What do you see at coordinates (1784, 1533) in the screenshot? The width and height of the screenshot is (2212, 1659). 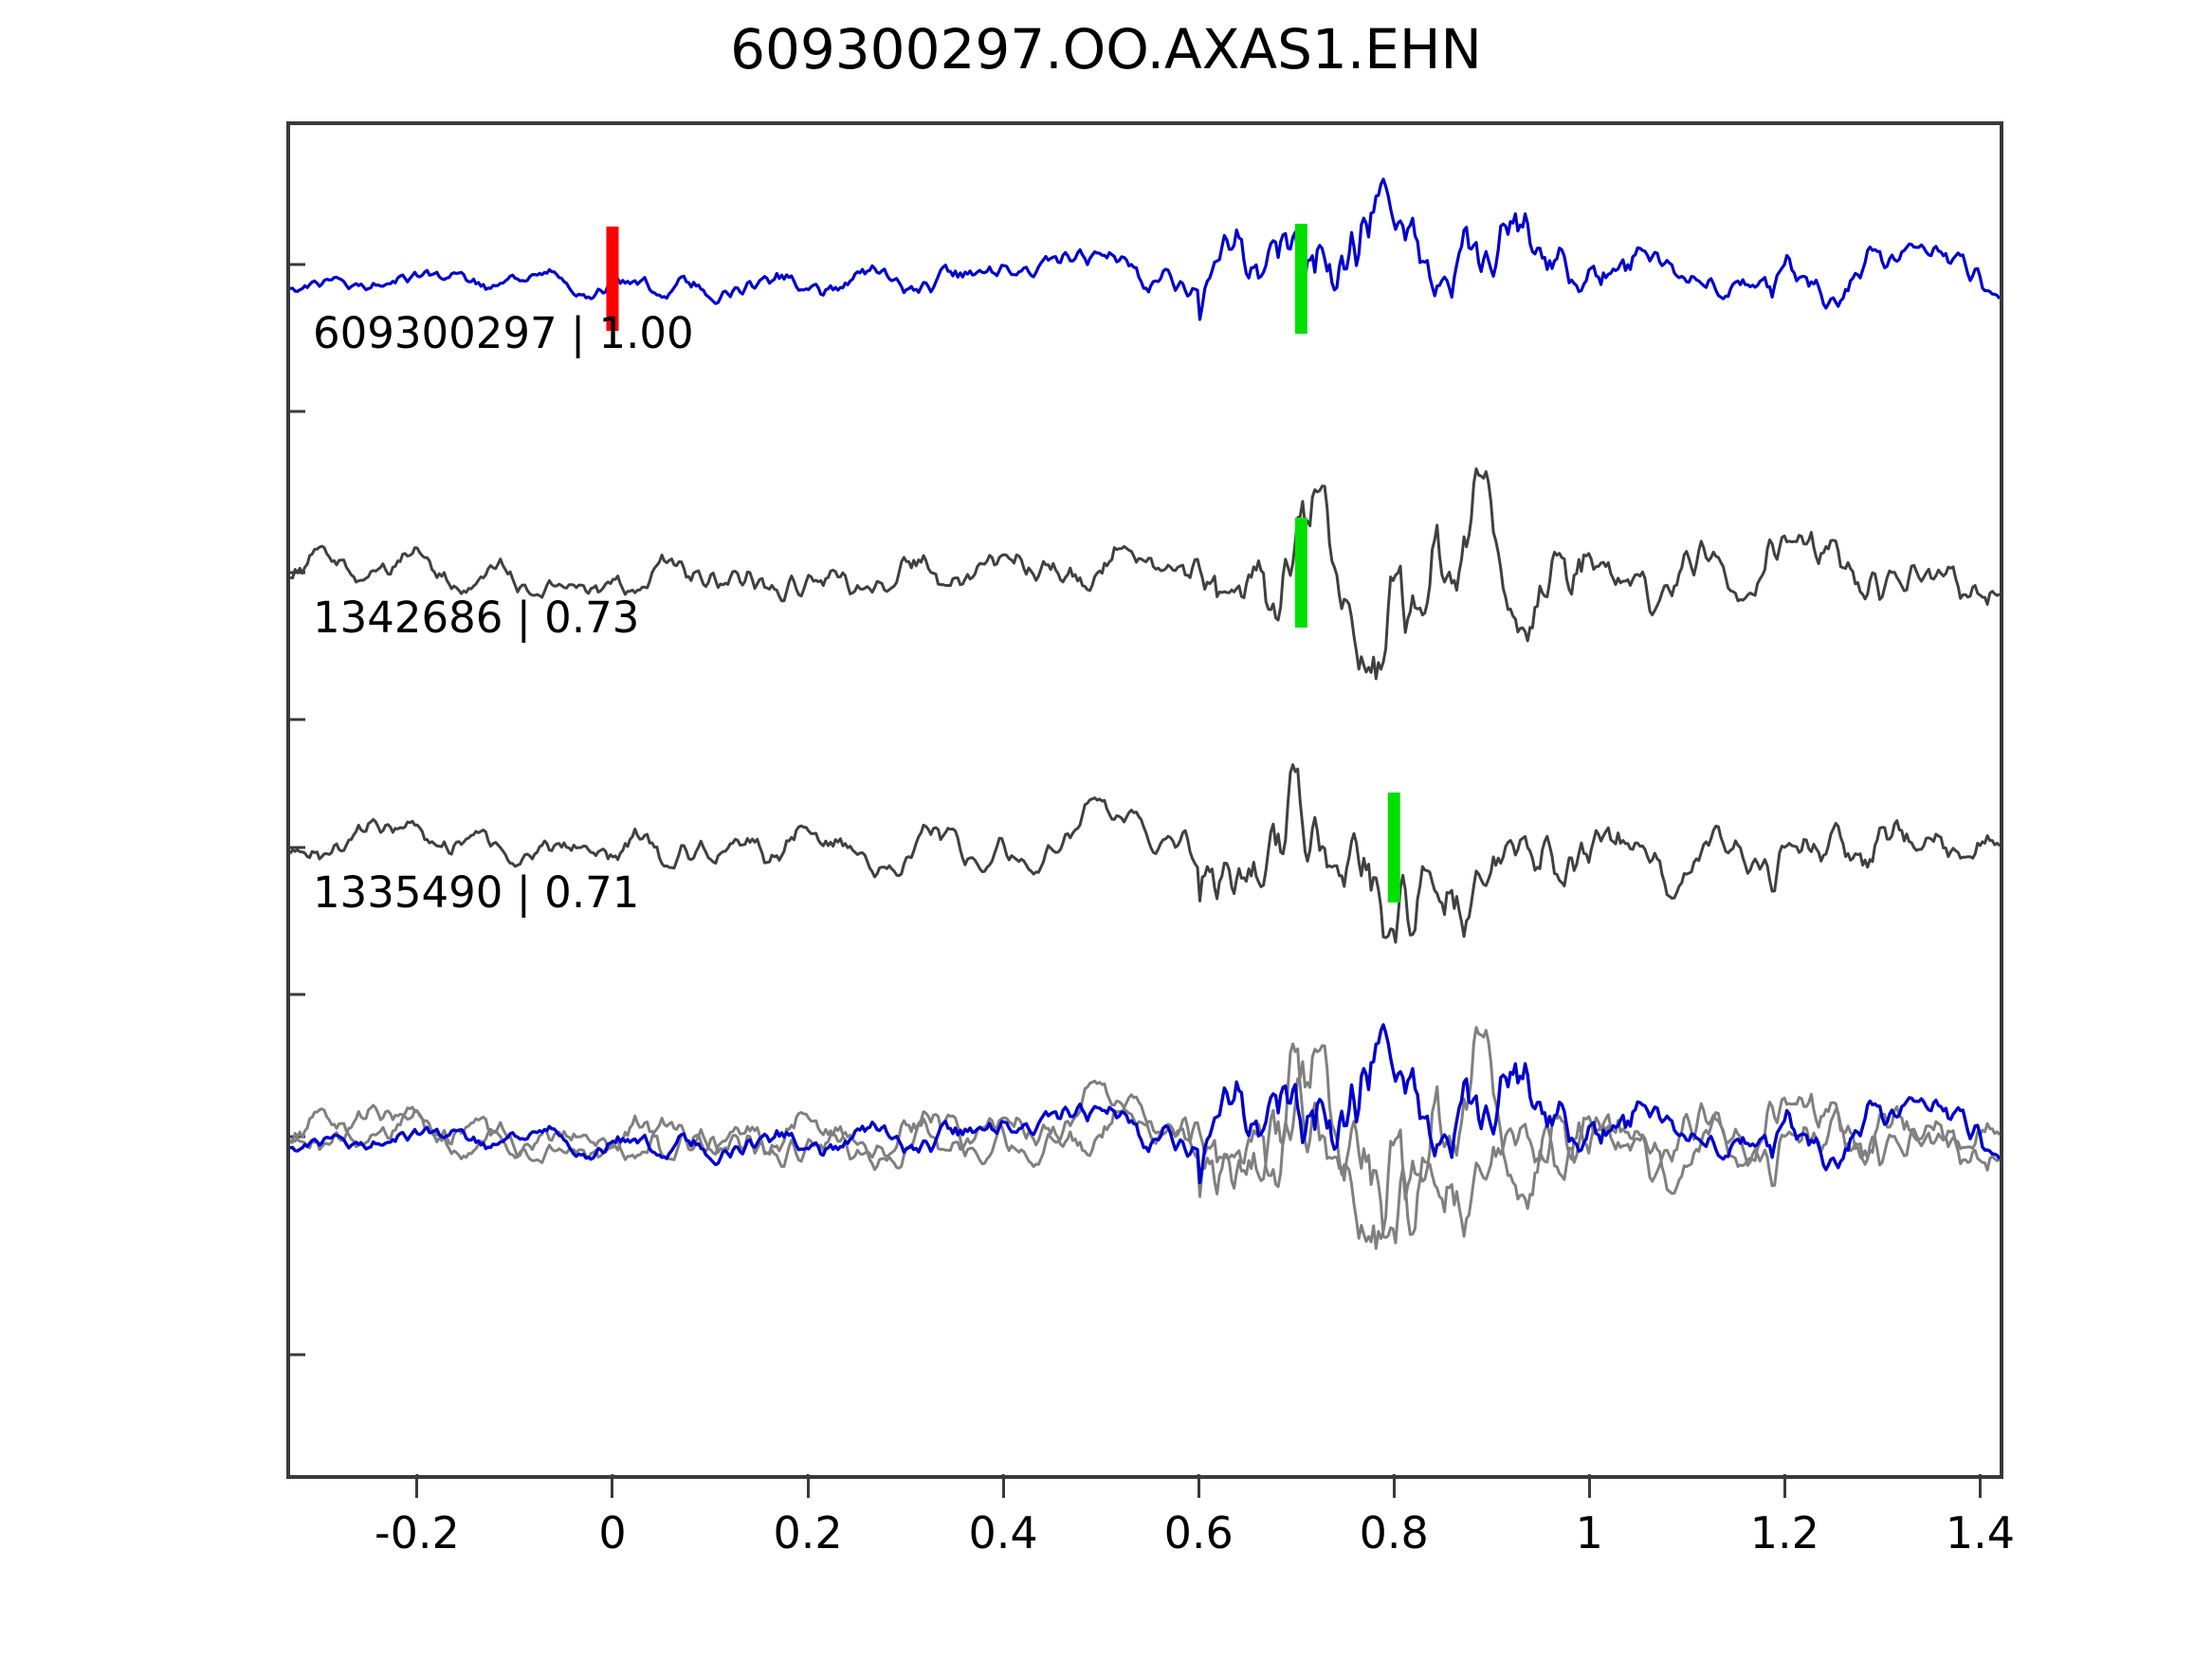 I see `x-axis-tick-label: 1.2` at bounding box center [1784, 1533].